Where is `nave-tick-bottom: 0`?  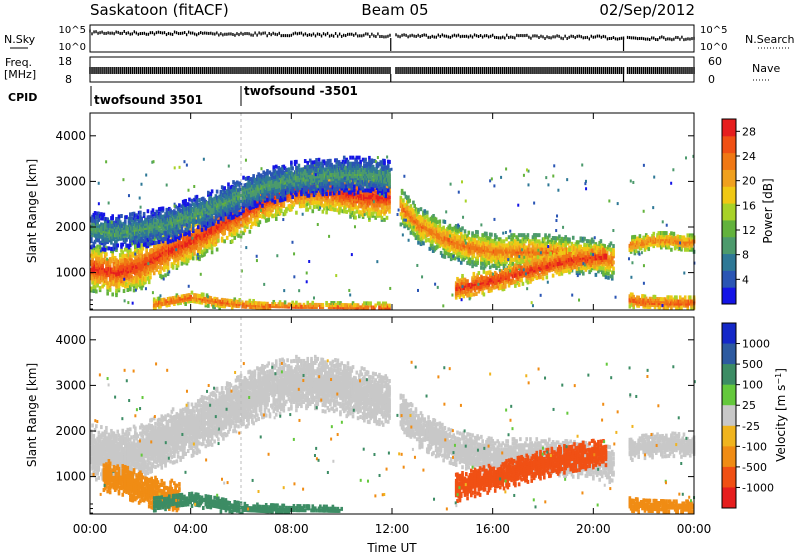
nave-tick-bottom: 0 is located at coordinates (711, 79).